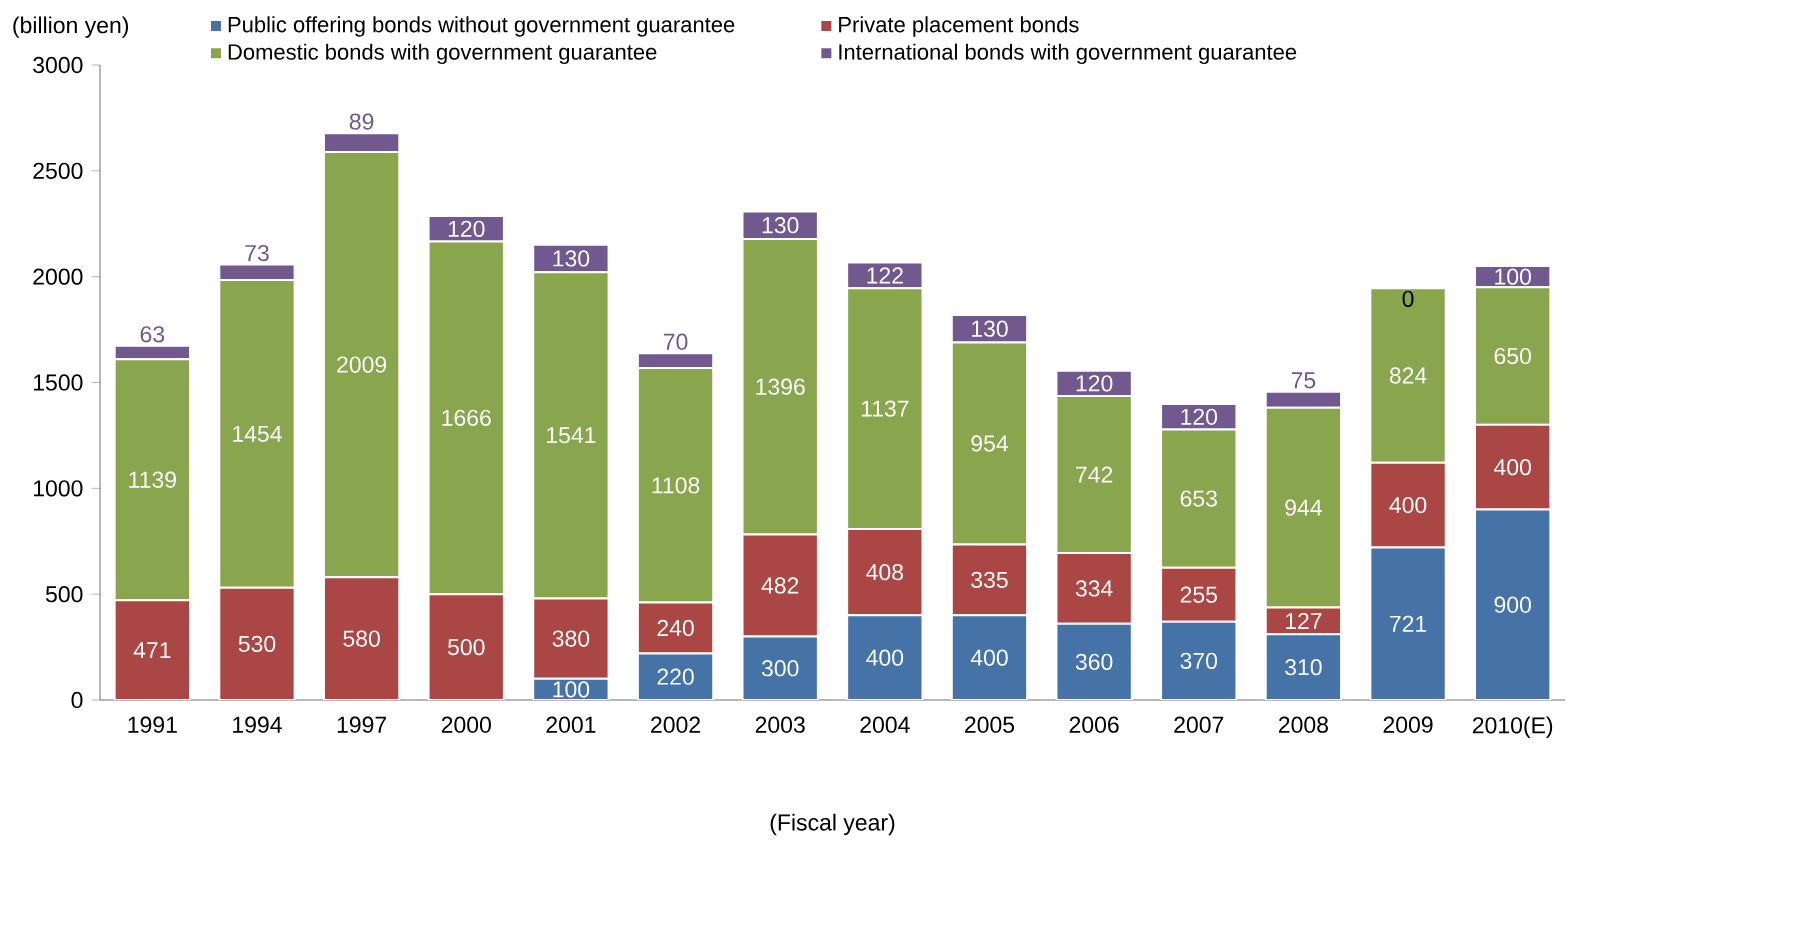  I want to click on data-label: 408, so click(885, 572).